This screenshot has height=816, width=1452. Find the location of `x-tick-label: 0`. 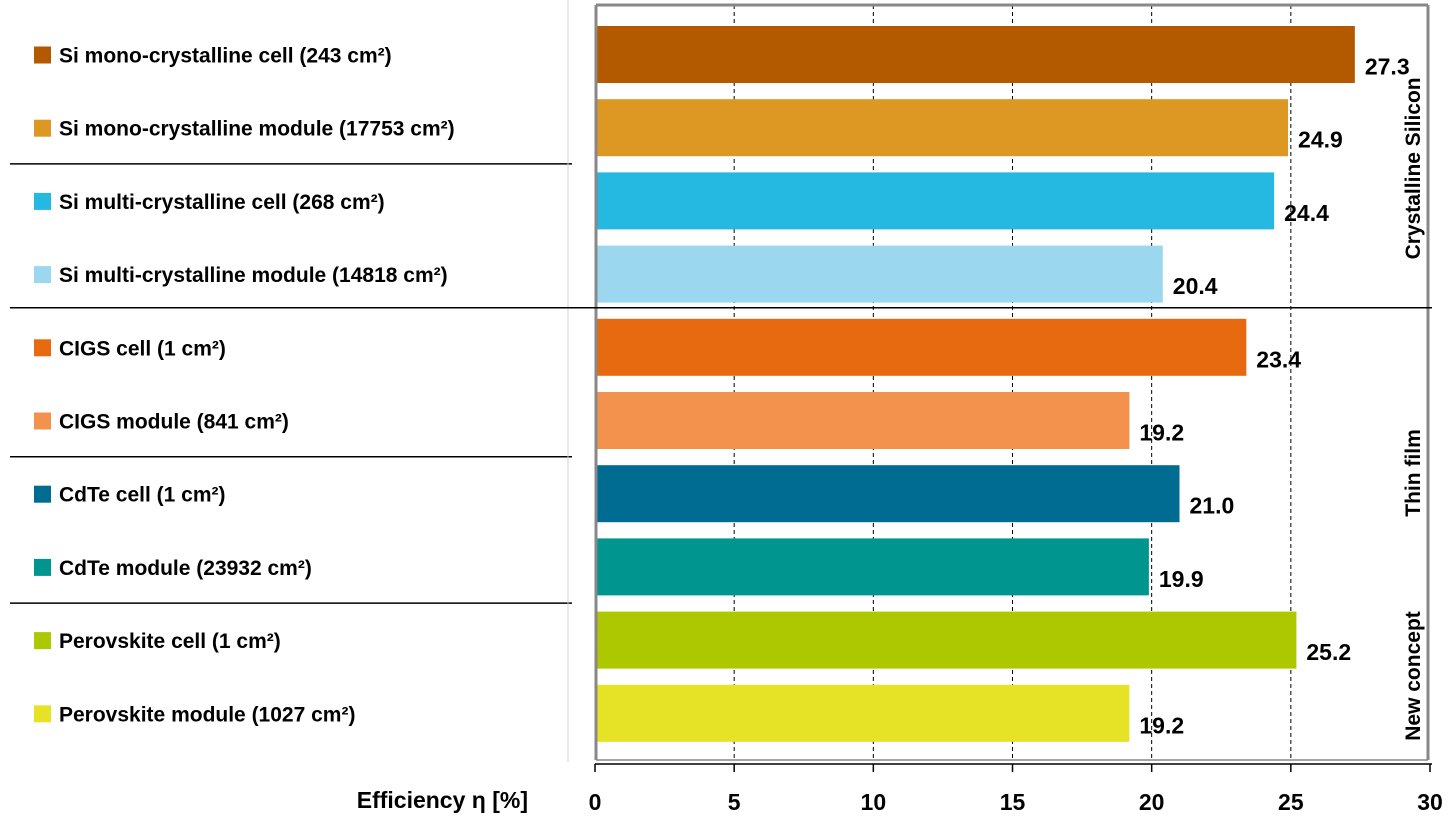

x-tick-label: 0 is located at coordinates (595, 802).